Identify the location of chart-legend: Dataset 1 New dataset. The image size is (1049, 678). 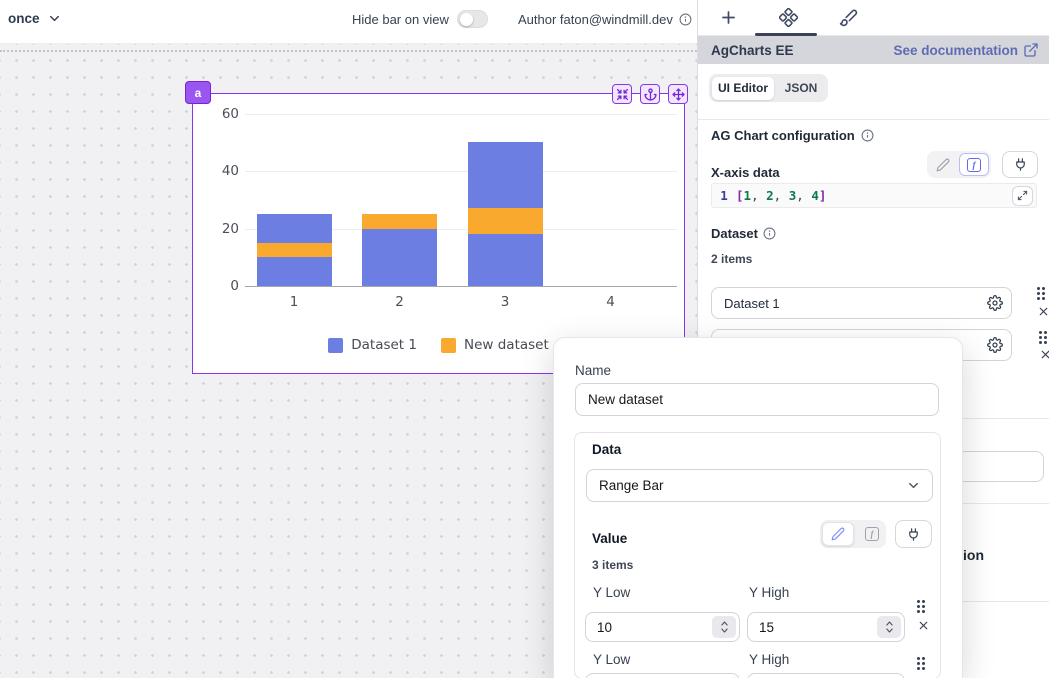
(438, 345).